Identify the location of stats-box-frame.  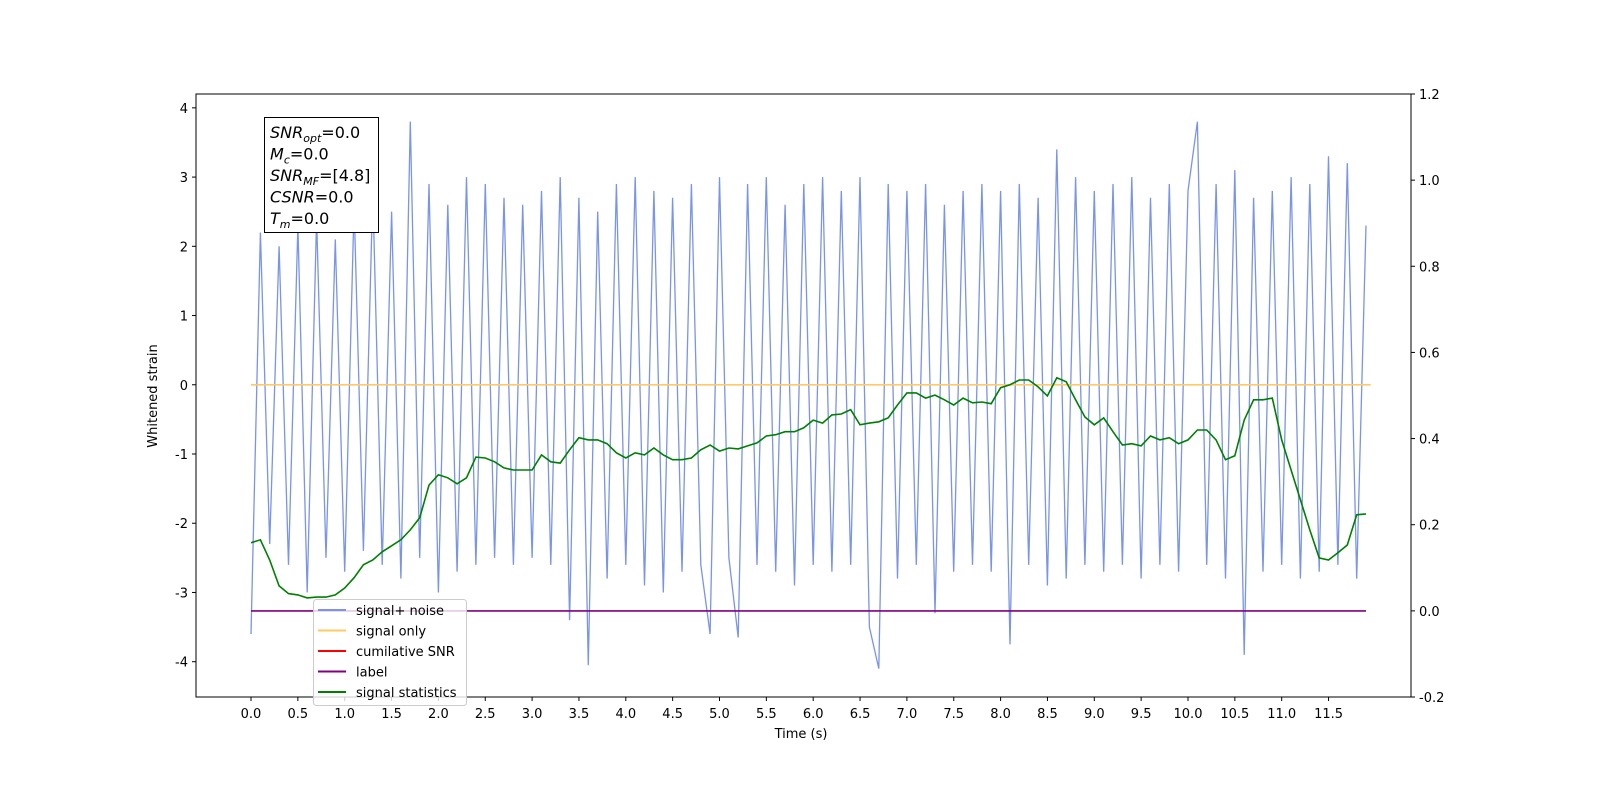
(321, 175).